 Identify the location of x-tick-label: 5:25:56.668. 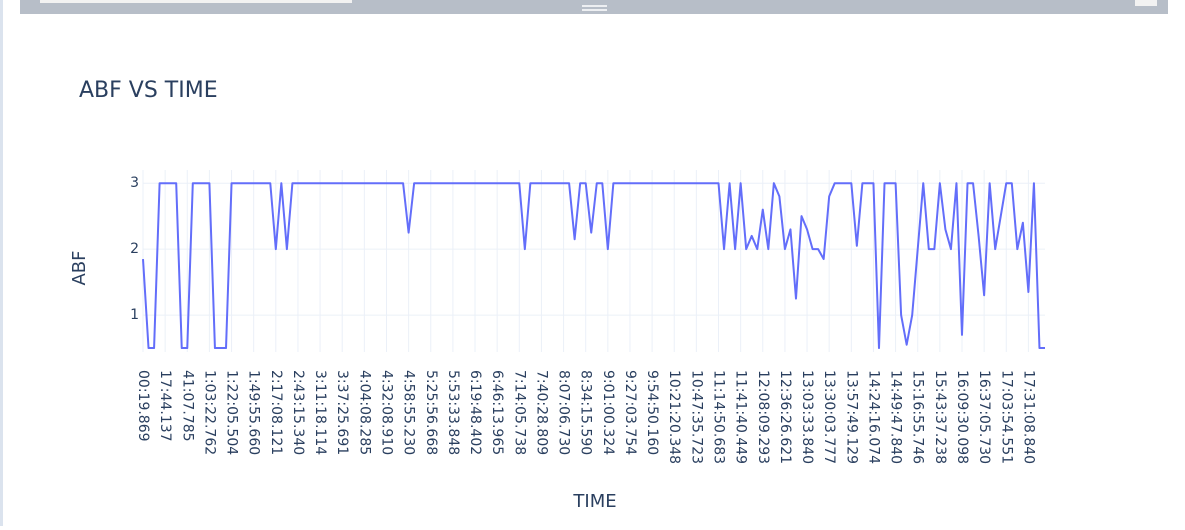
(431, 412).